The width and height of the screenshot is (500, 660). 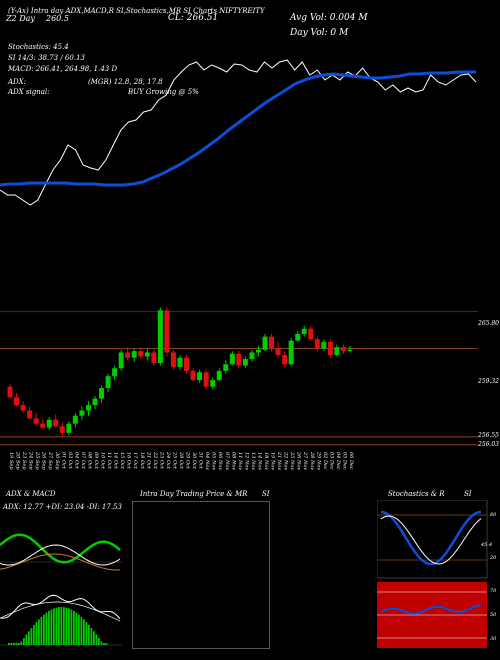 What do you see at coordinates (338, 461) in the screenshot?
I see `date-tick-label: 04 Dec` at bounding box center [338, 461].